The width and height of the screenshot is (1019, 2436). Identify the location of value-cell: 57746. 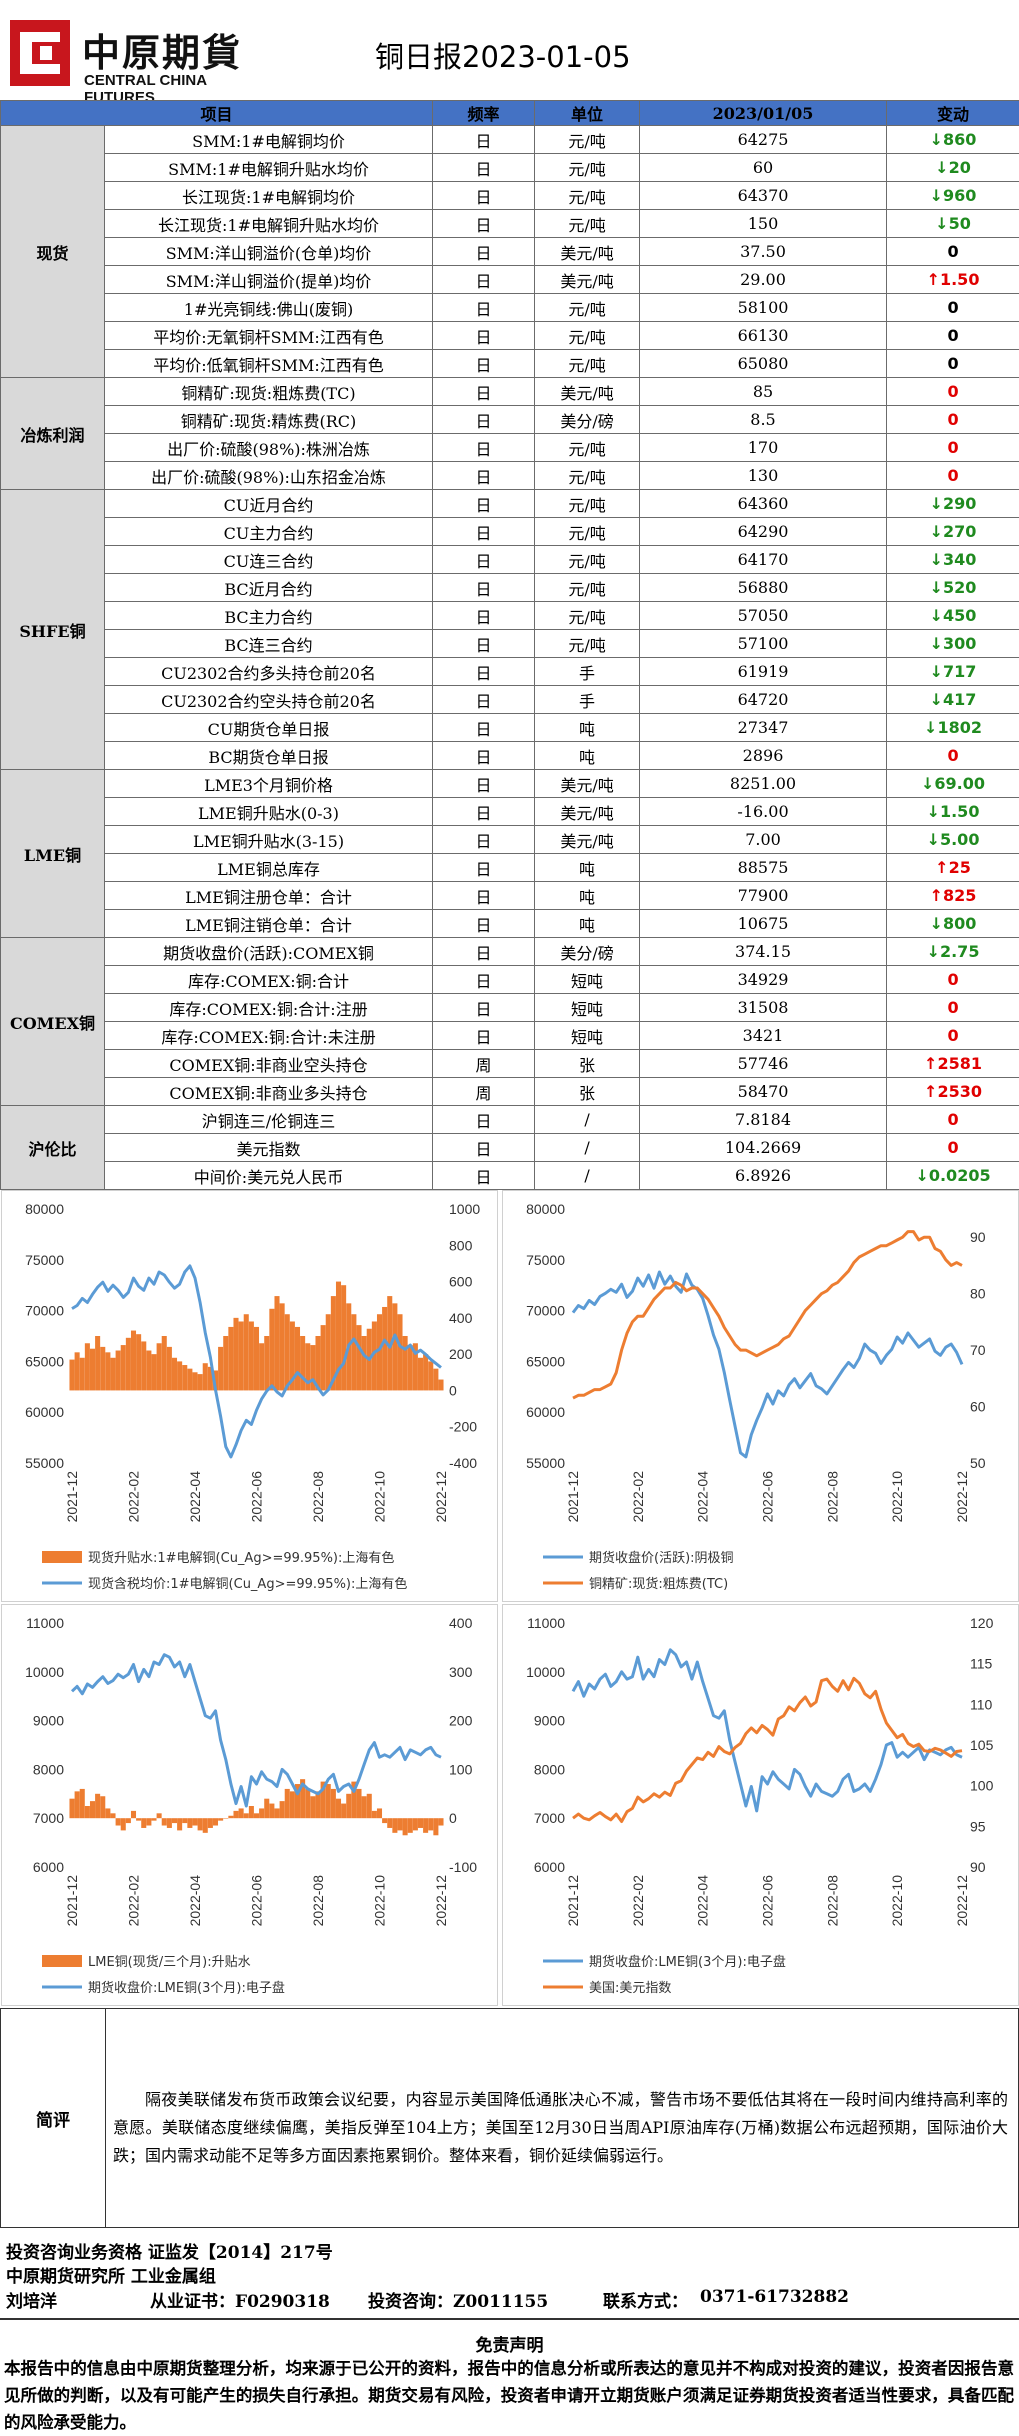
(763, 1063).